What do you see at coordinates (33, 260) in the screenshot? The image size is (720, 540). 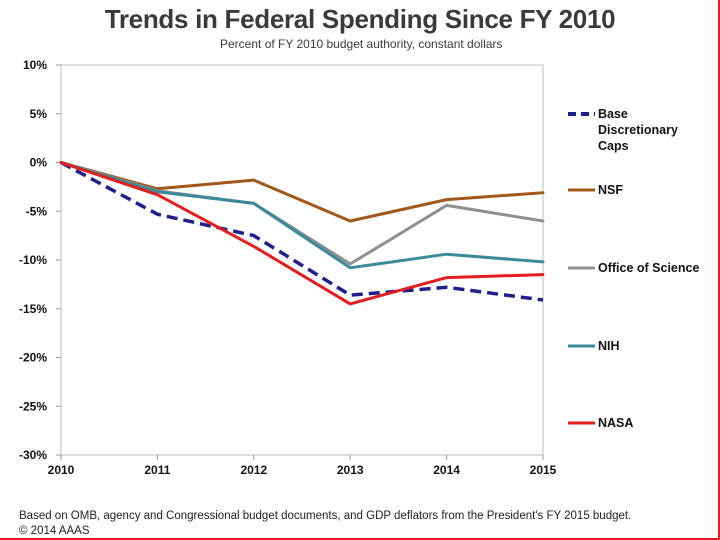 I see `y-tick-label: -10%` at bounding box center [33, 260].